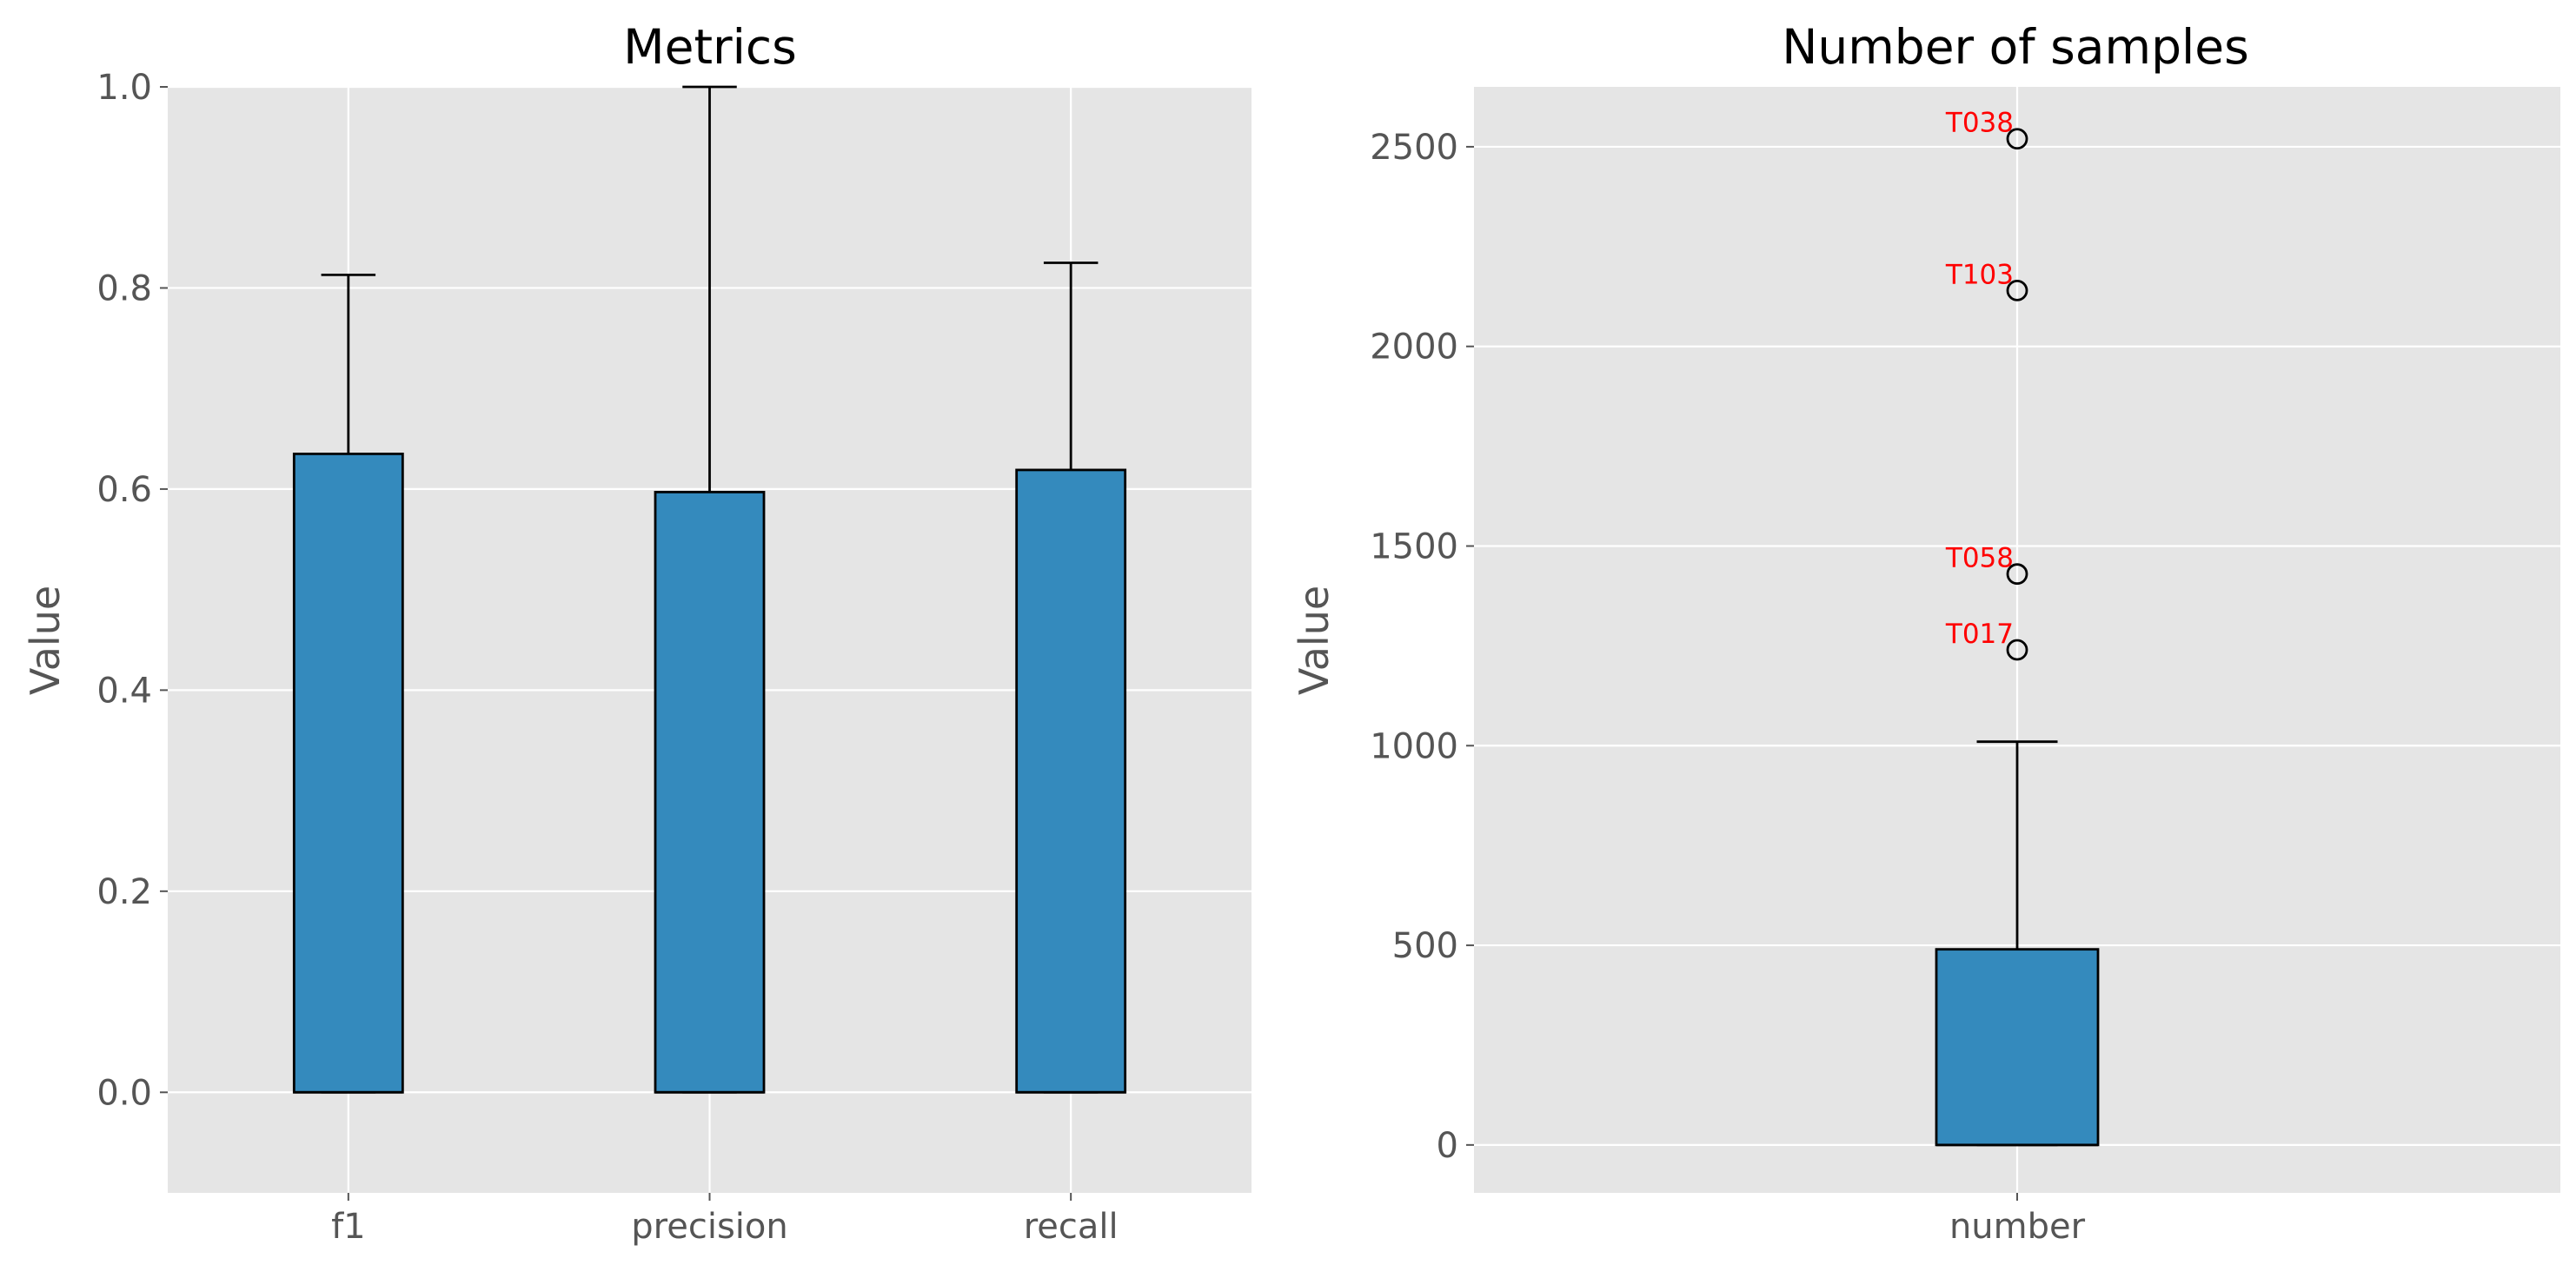 This screenshot has height=1278, width=2576. Describe the element at coordinates (1414, 348) in the screenshot. I see `y-tick-label: 2000` at that location.